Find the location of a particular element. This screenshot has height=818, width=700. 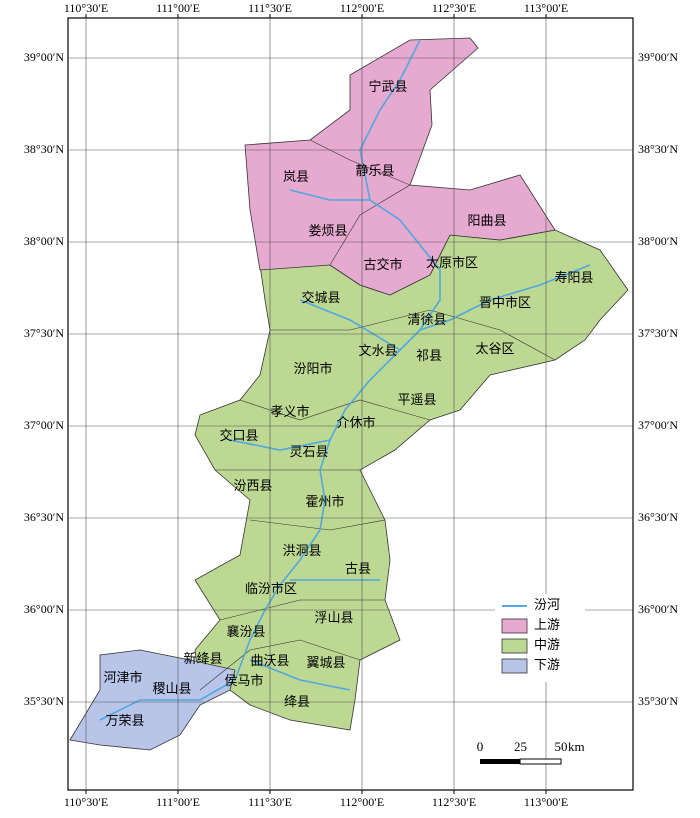

scale-bar: 0 25 50 km is located at coordinates (531, 752).